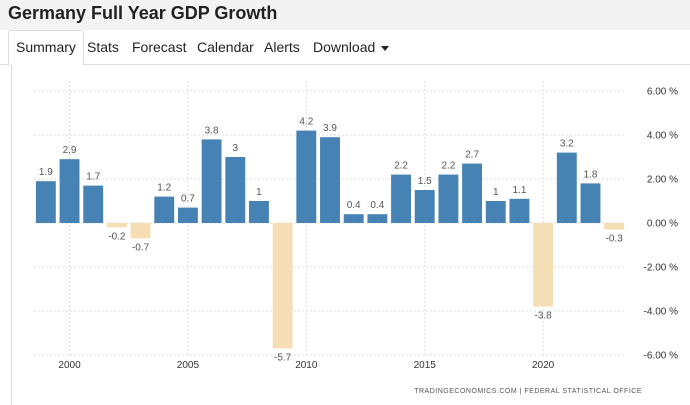 The width and height of the screenshot is (690, 405). Describe the element at coordinates (282, 47) in the screenshot. I see `tab-alerts: Alerts` at that location.